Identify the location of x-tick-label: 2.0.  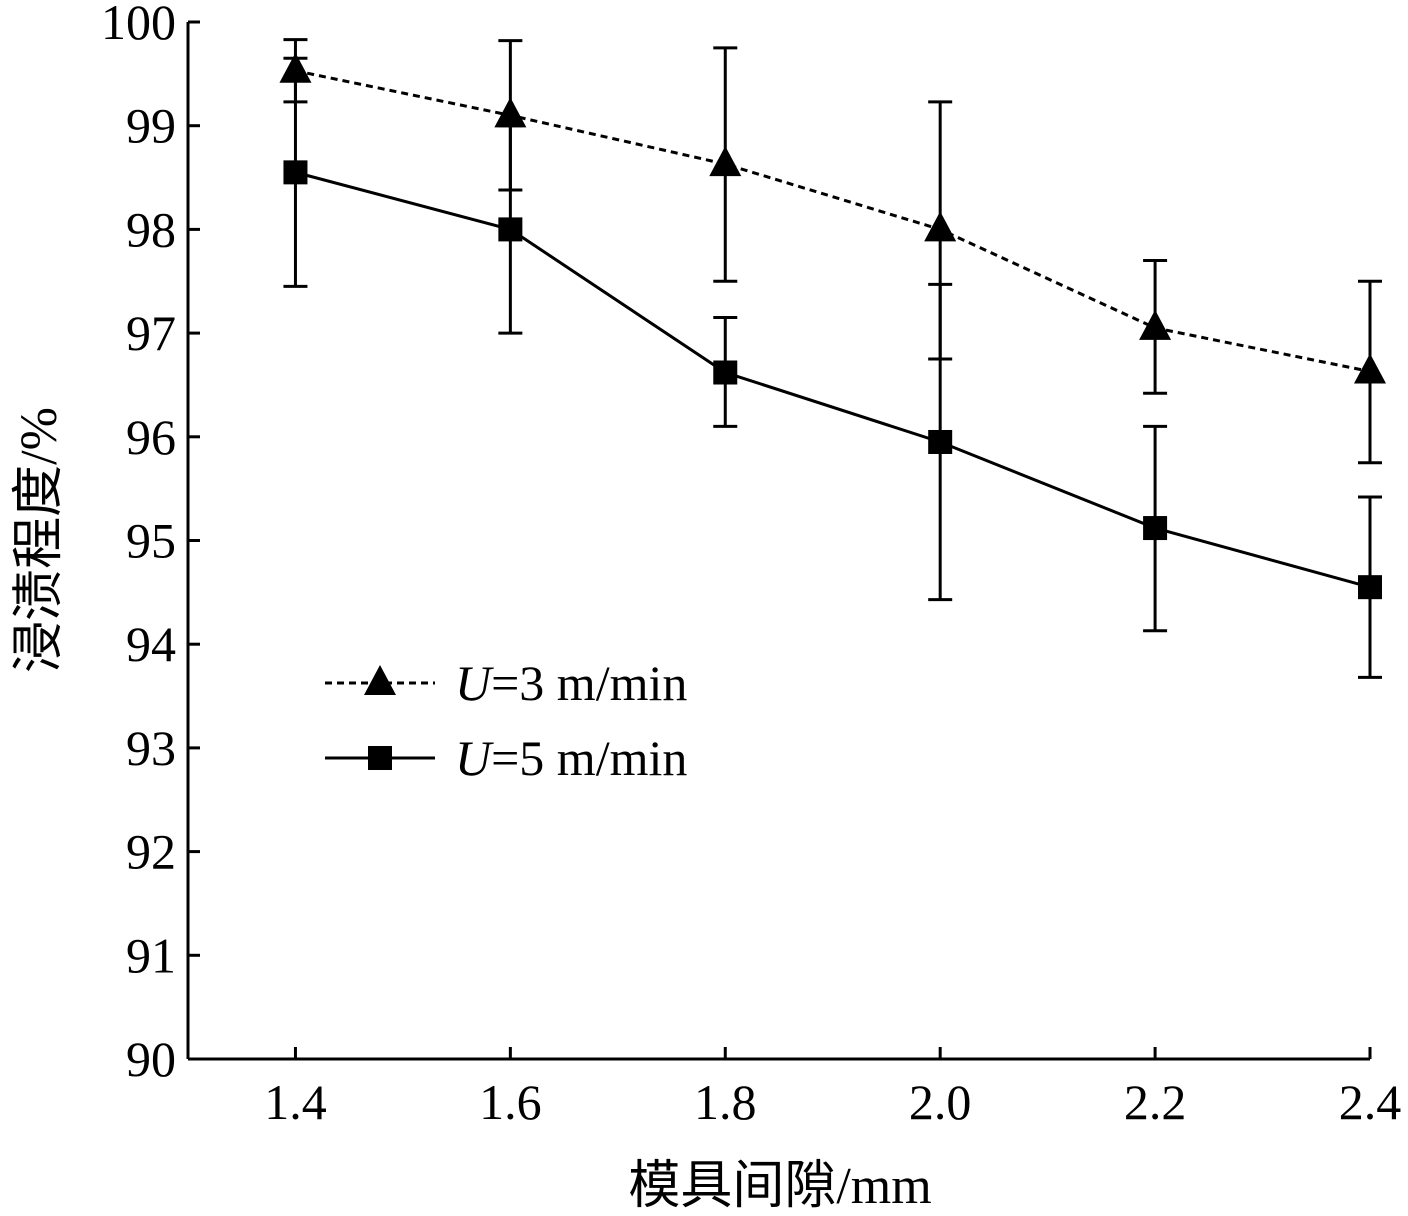
(940, 1102).